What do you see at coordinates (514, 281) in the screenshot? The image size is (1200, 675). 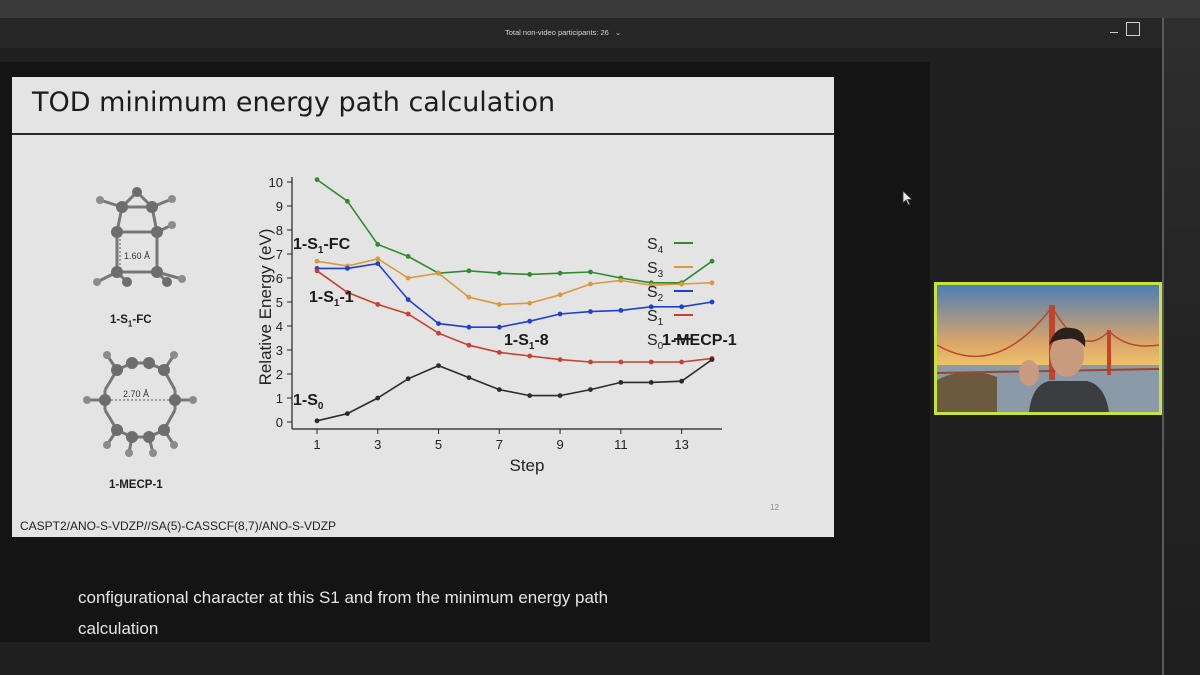 I see `series-line-s3` at bounding box center [514, 281].